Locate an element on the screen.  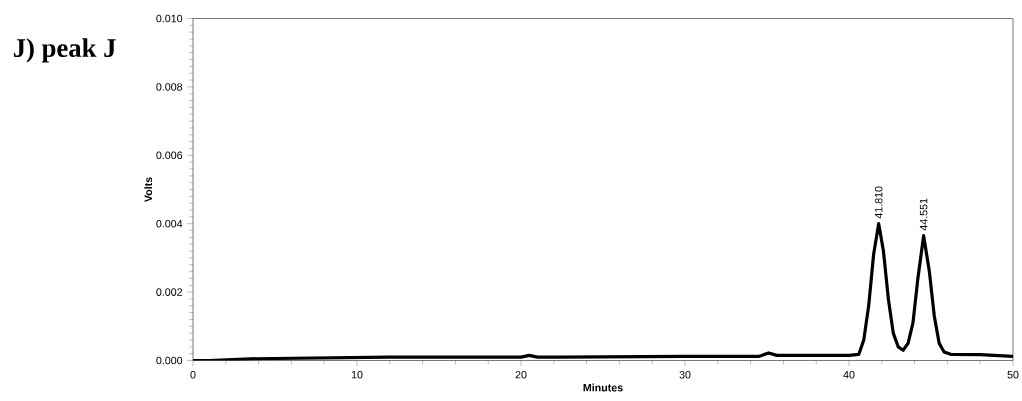
y-tick-label: 0.008 is located at coordinates (169, 87).